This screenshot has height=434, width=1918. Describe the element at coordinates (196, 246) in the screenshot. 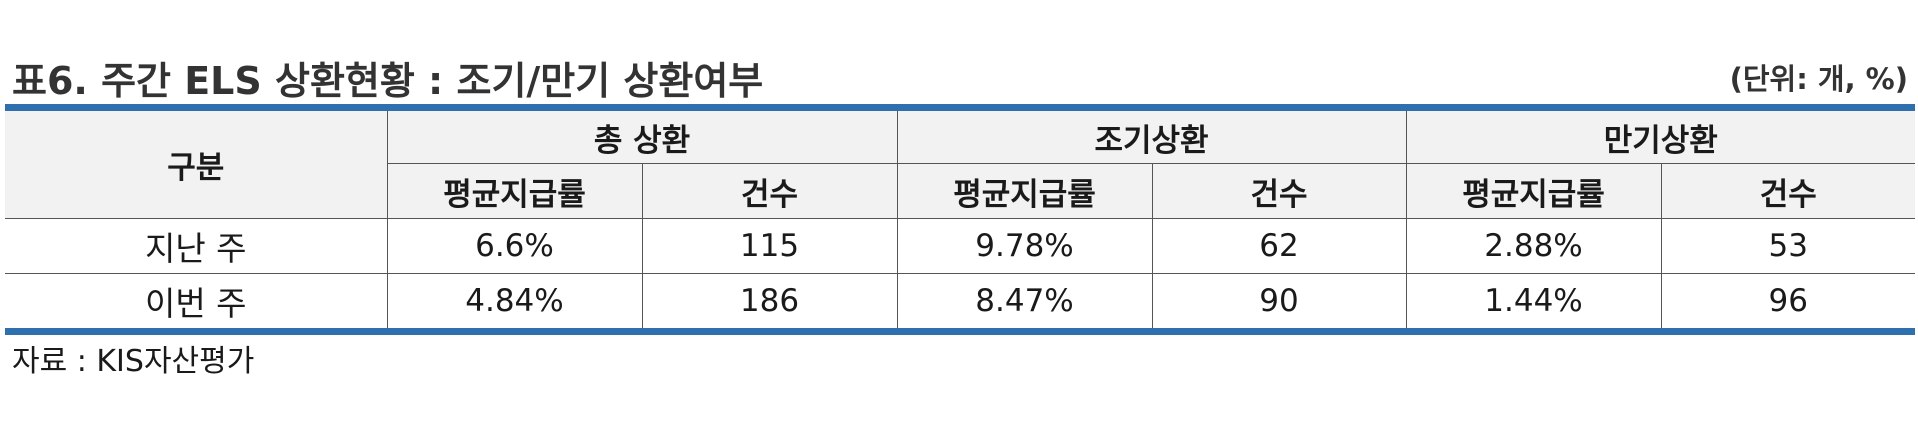

I see `row-label: 지난 주` at that location.